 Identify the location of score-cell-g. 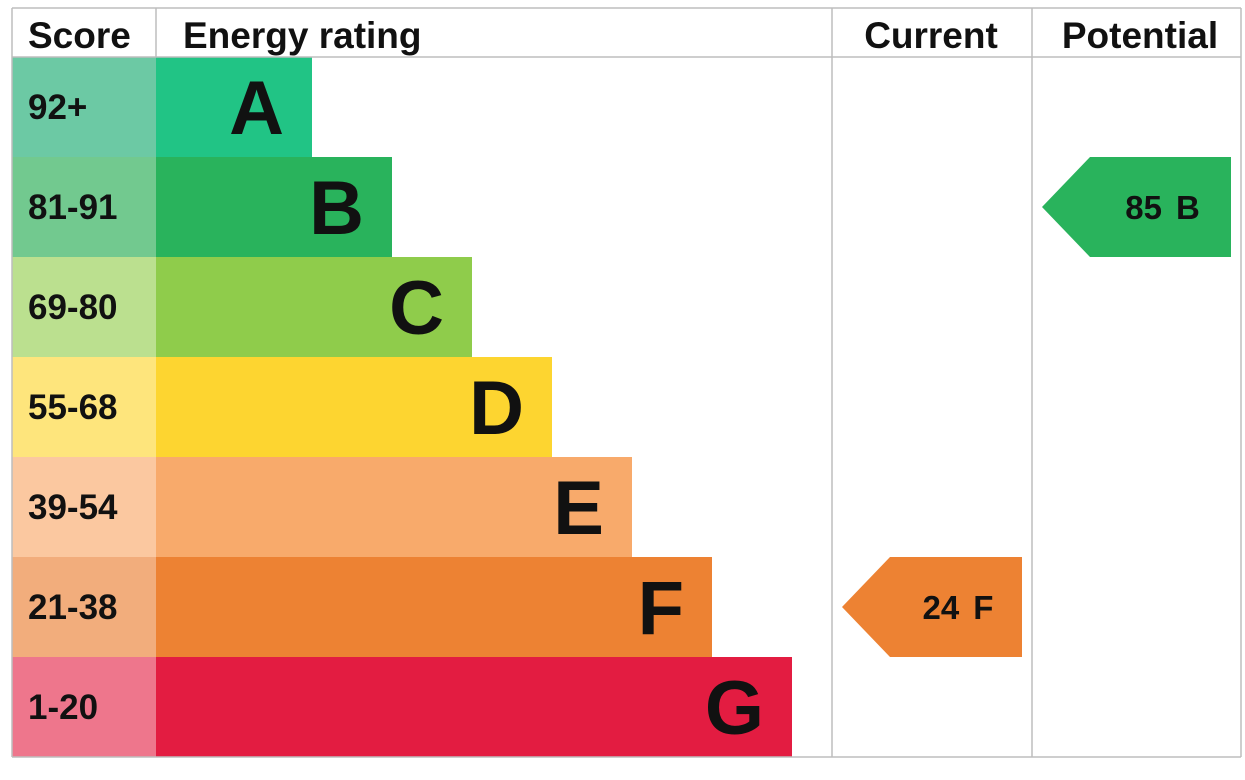
(84, 707).